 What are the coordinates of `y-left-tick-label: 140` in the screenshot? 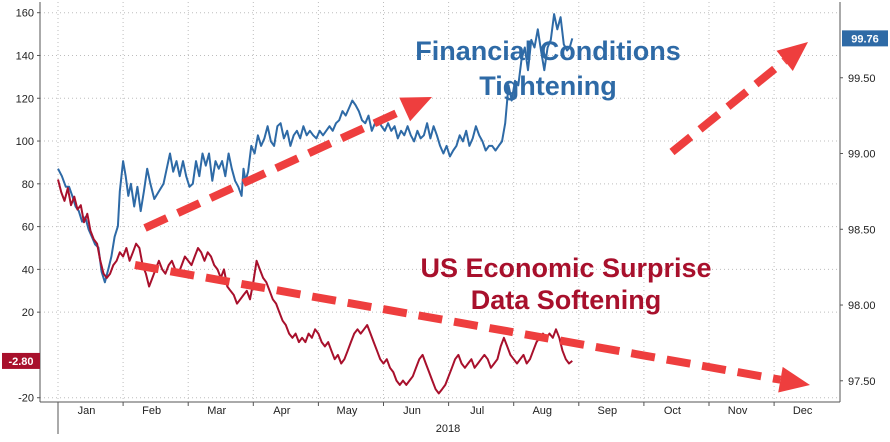 It's located at (25, 56).